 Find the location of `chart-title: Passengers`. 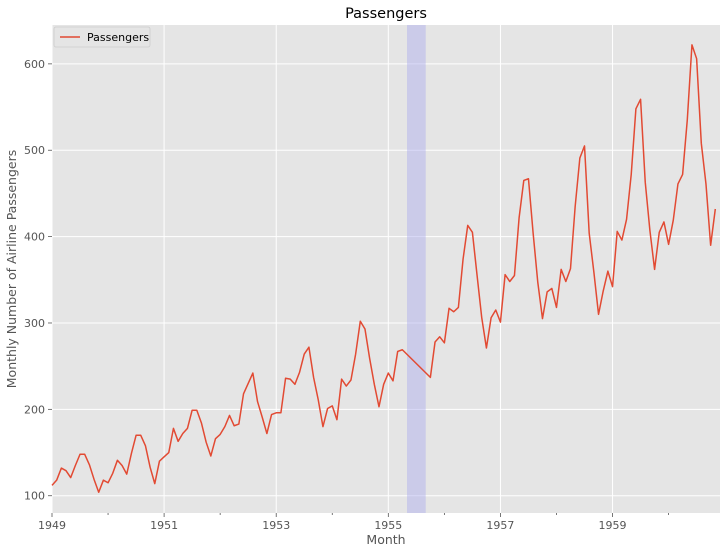

chart-title: Passengers is located at coordinates (386, 14).